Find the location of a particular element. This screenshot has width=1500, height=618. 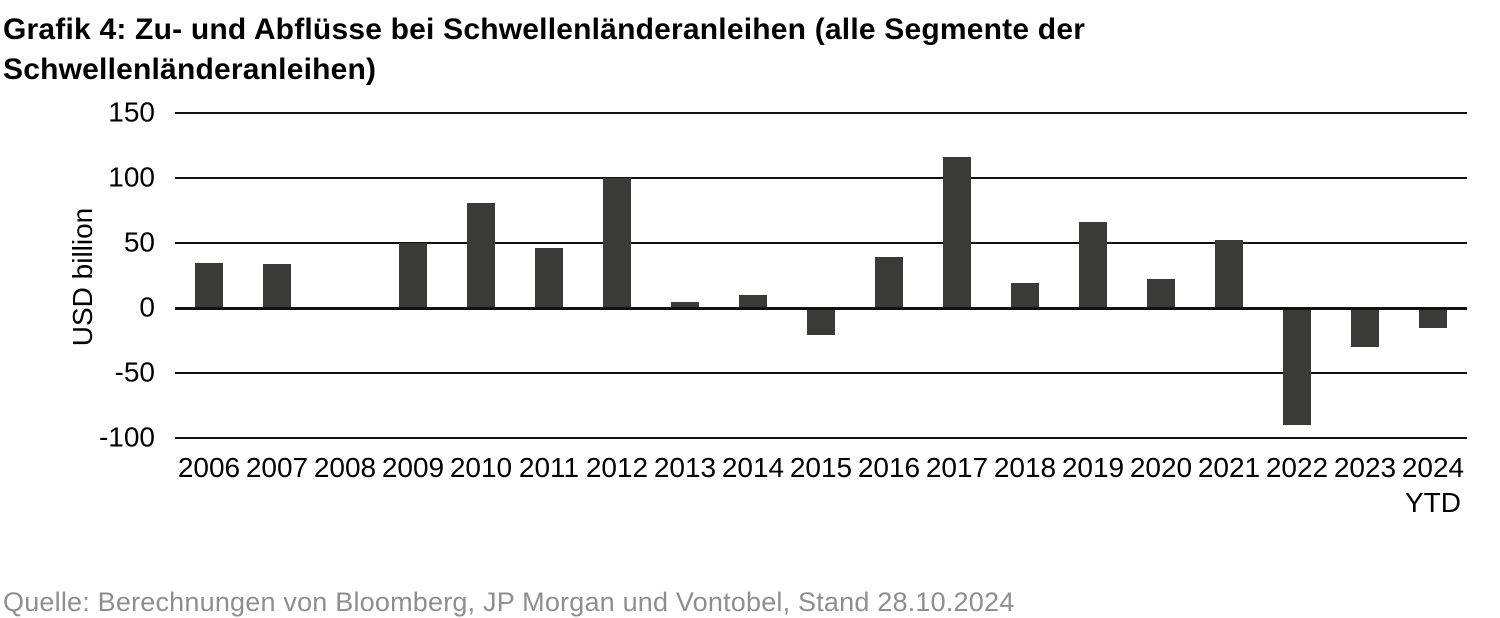

bar-2010 is located at coordinates (481, 255).